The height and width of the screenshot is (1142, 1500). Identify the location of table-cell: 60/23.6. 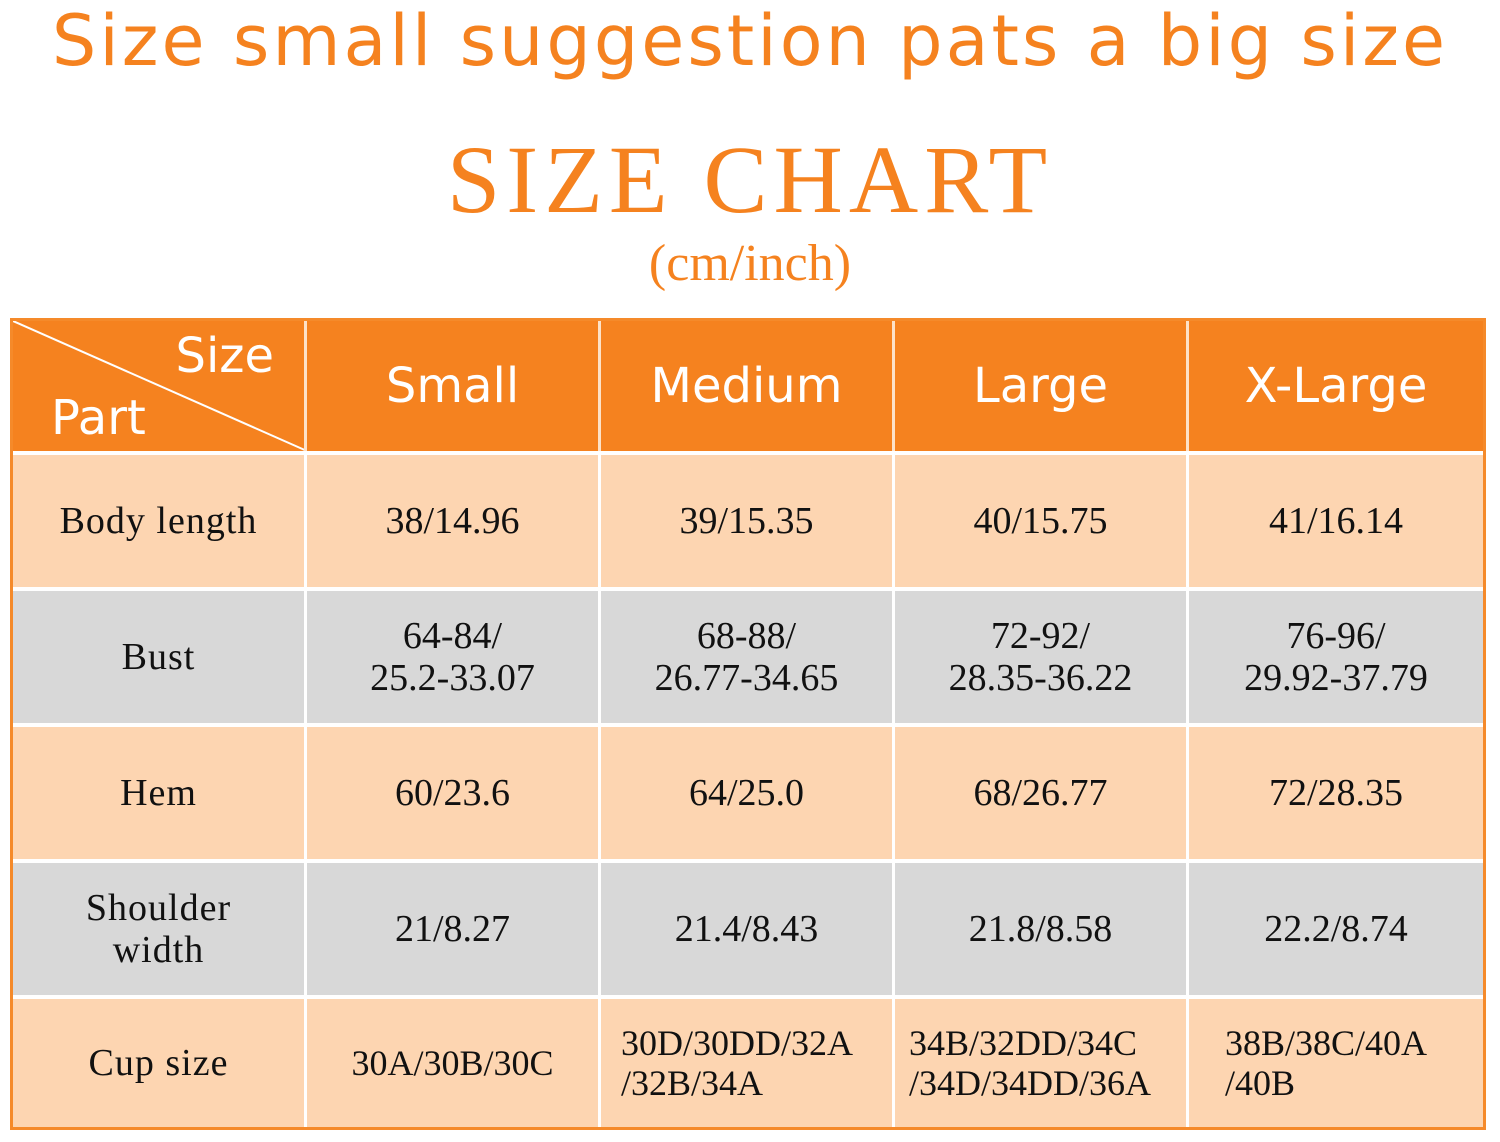
(454, 793).